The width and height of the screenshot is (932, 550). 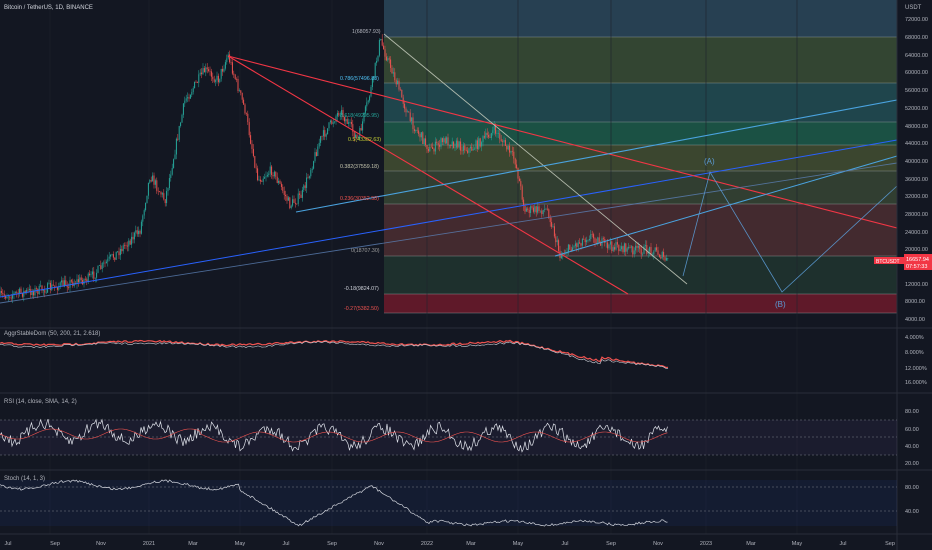 What do you see at coordinates (448, 503) in the screenshot?
I see `stoch-pane` at bounding box center [448, 503].